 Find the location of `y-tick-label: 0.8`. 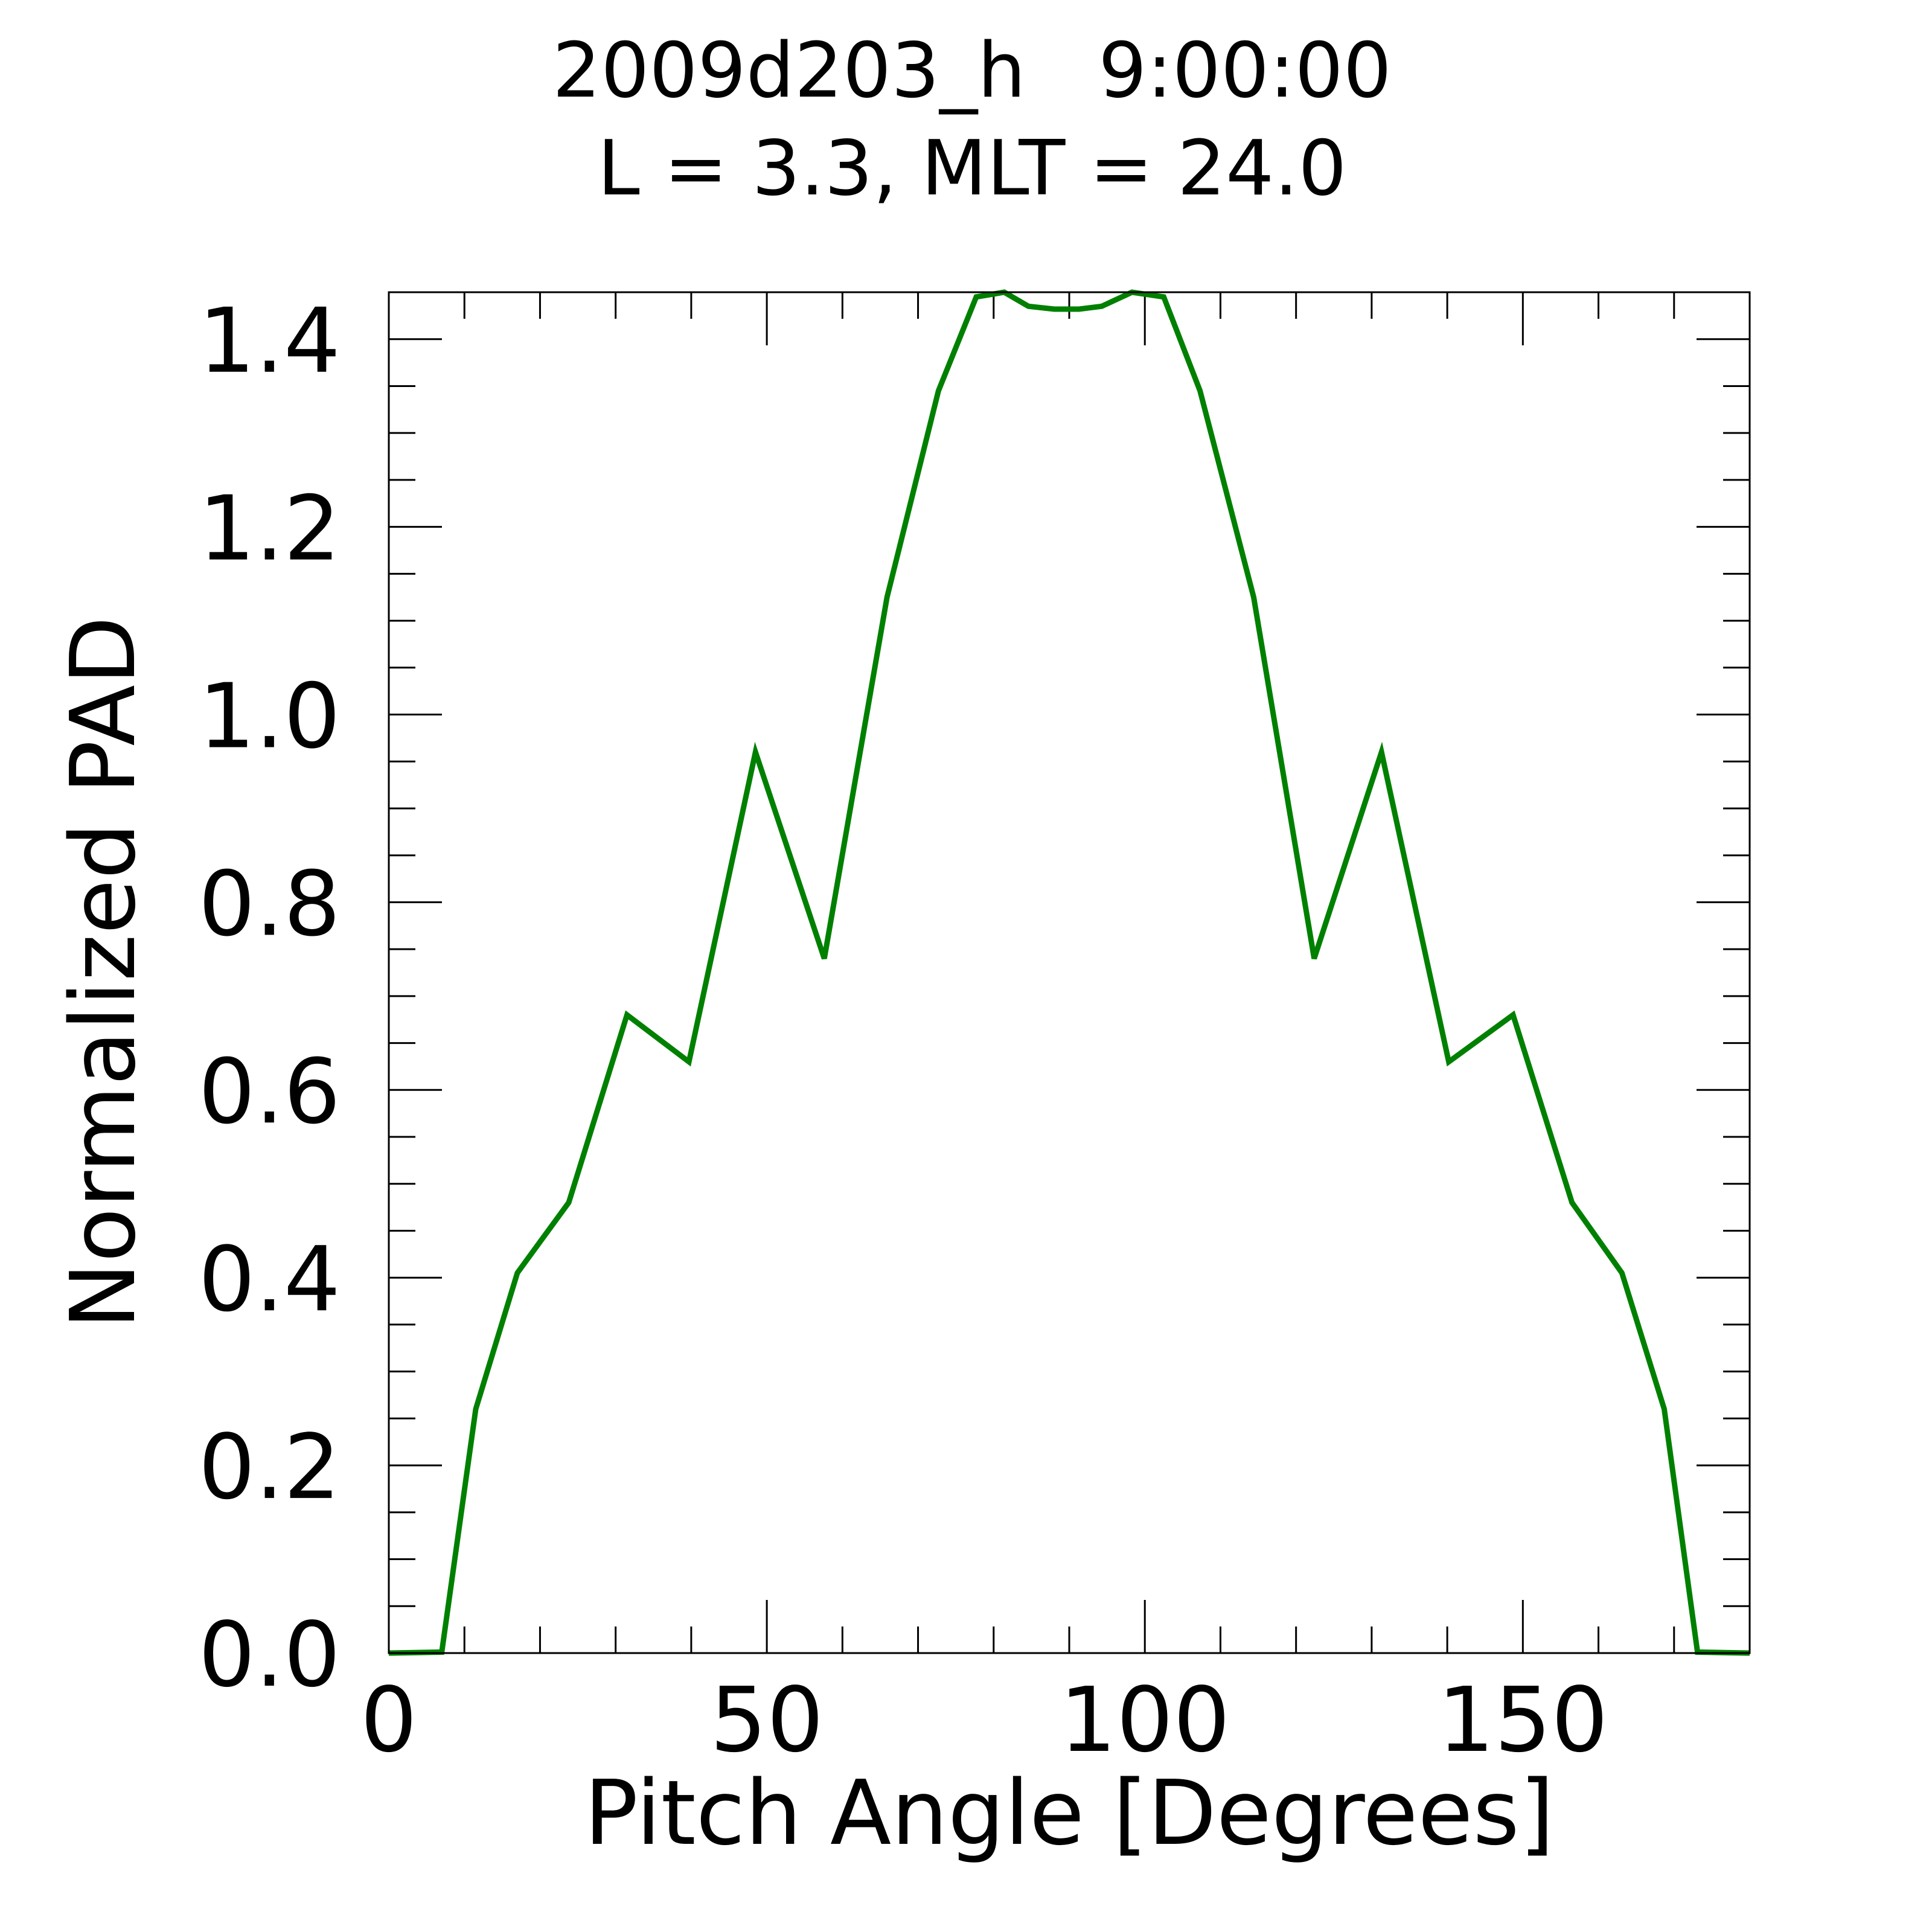

y-tick-label: 0.8 is located at coordinates (270, 904).